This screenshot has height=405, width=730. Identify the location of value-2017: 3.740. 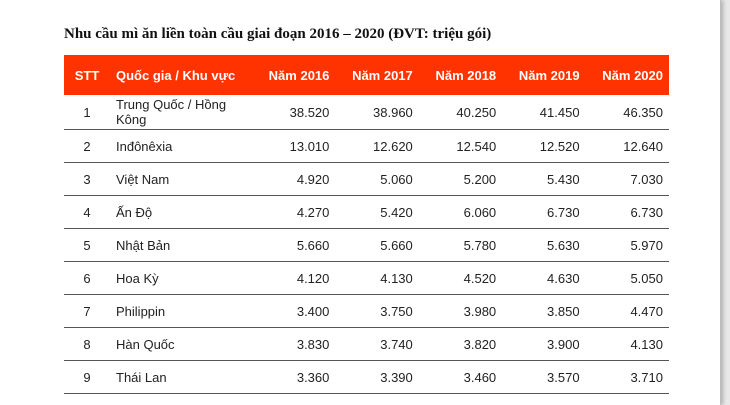
(377, 344).